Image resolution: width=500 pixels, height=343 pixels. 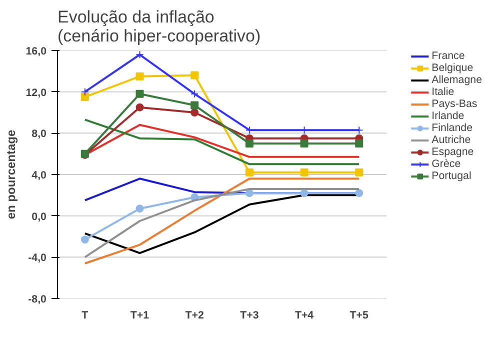 I want to click on legend-label: Allemagne, so click(x=457, y=80).